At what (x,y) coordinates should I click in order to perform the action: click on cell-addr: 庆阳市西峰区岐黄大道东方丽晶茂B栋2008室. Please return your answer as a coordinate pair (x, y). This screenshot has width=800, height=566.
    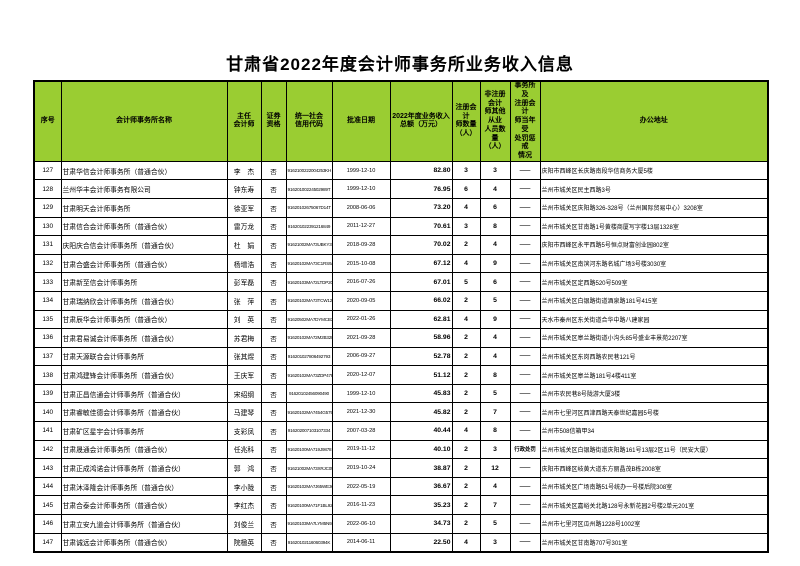
    Looking at the image, I should click on (654, 468).